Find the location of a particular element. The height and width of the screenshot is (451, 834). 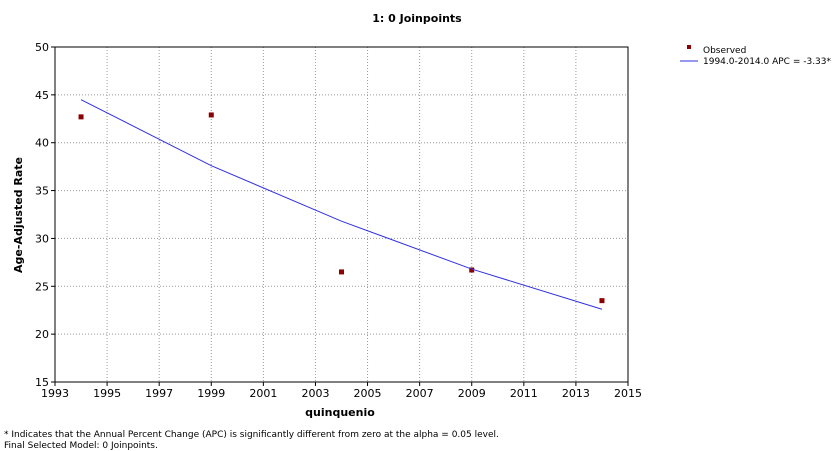

x-axis-label: quinquenio is located at coordinates (340, 412).